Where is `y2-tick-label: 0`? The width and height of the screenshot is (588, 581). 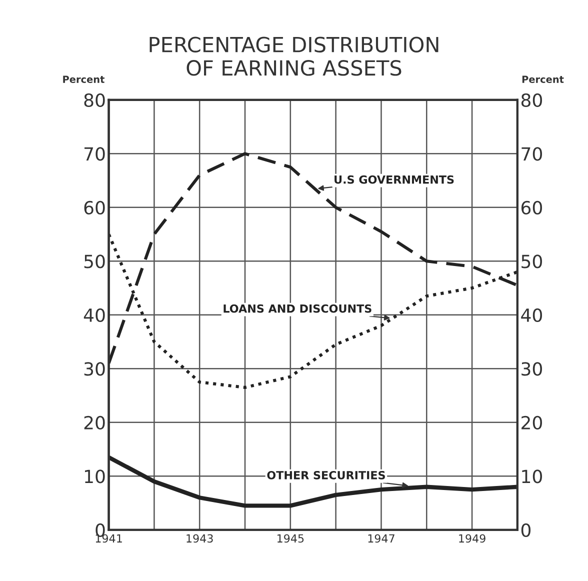
y2-tick-label: 0 is located at coordinates (526, 530).